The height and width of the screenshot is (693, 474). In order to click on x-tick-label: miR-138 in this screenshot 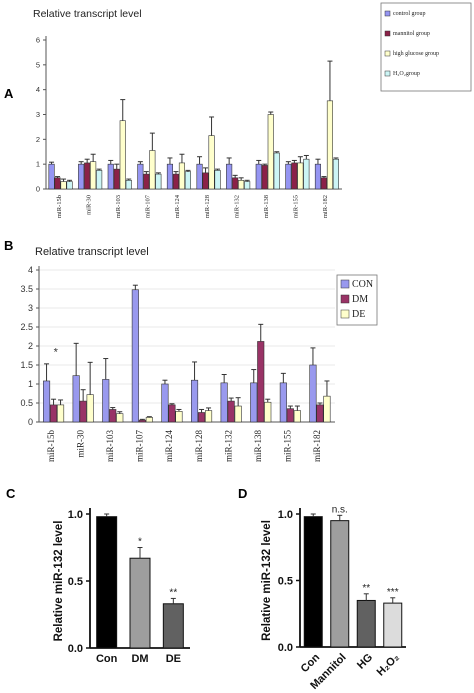, I will do `click(258, 446)`.